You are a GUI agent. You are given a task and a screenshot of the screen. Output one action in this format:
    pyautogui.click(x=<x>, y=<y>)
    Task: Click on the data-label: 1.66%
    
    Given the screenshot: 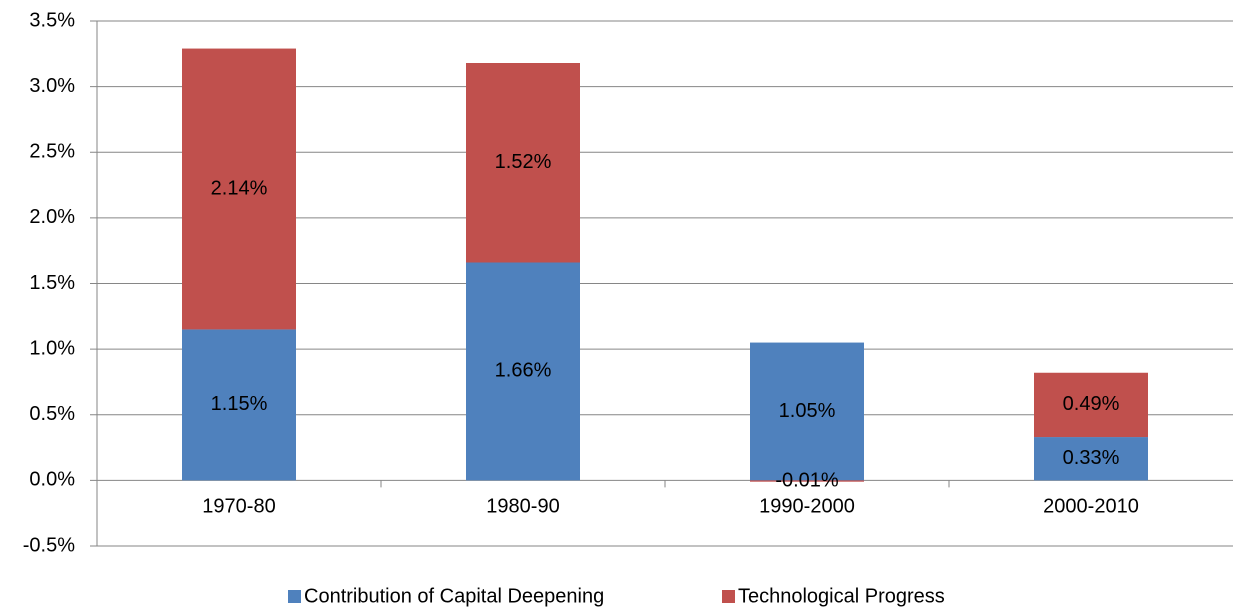 What is the action you would take?
    pyautogui.click(x=523, y=371)
    